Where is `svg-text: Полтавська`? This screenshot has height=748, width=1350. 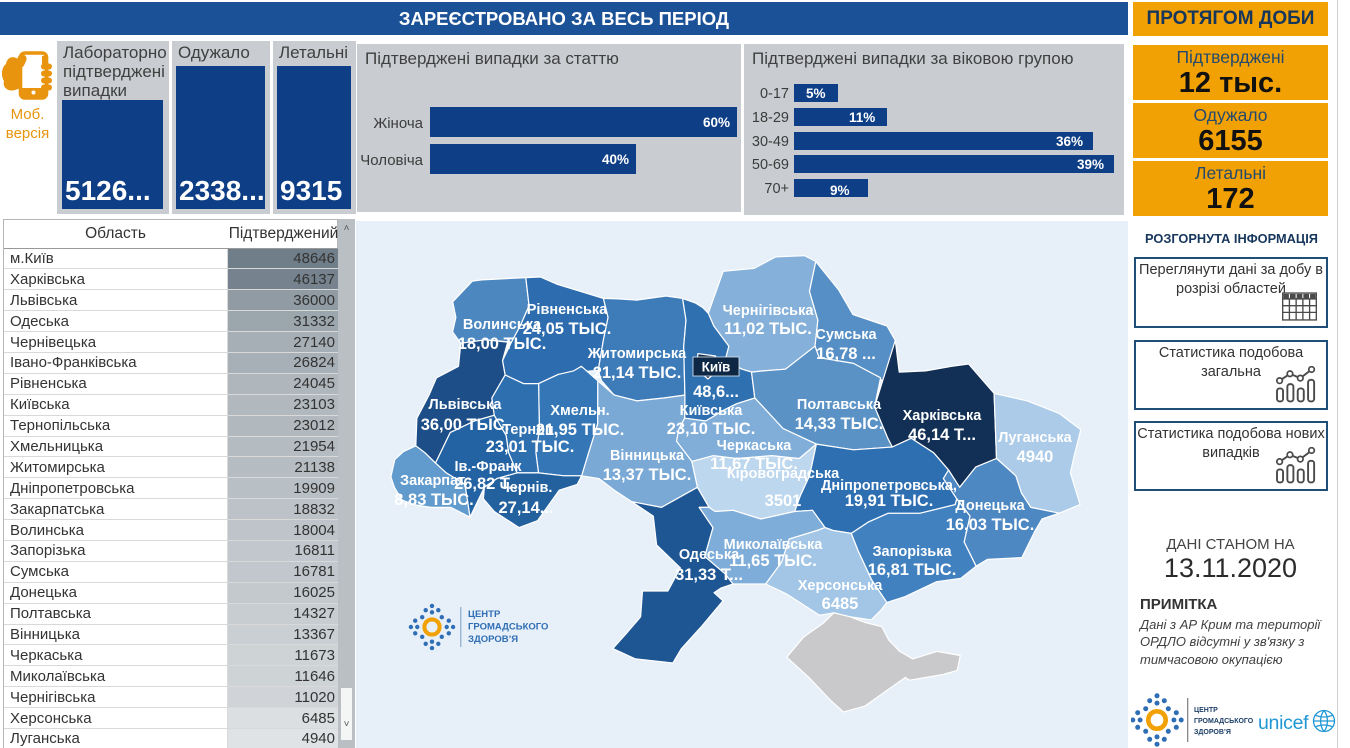 svg-text: Полтавська is located at coordinates (839, 405).